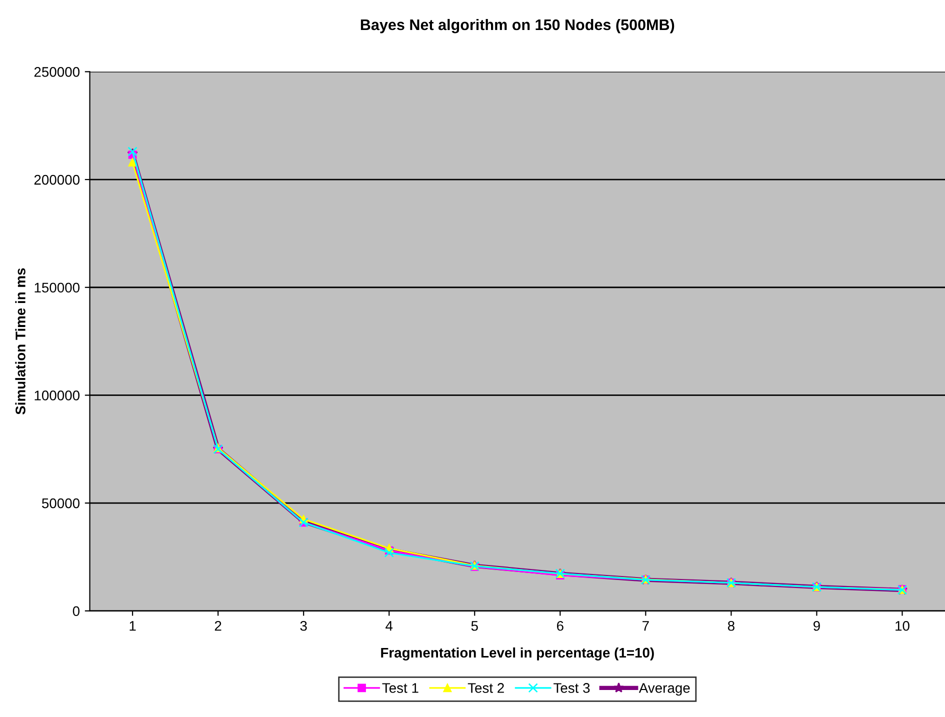  What do you see at coordinates (57, 395) in the screenshot?
I see `y-tick-label: 100000` at bounding box center [57, 395].